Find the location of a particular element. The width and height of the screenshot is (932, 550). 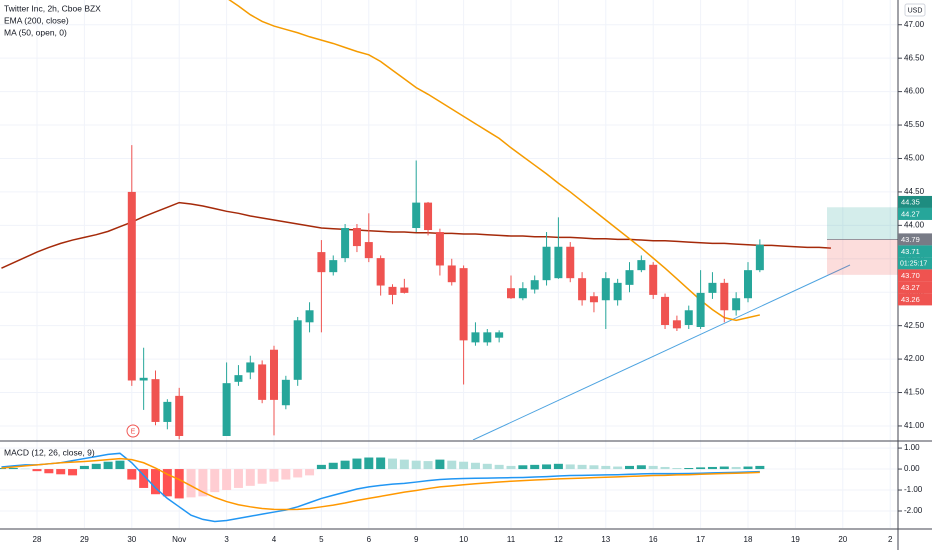

position-stop is located at coordinates (862, 257).